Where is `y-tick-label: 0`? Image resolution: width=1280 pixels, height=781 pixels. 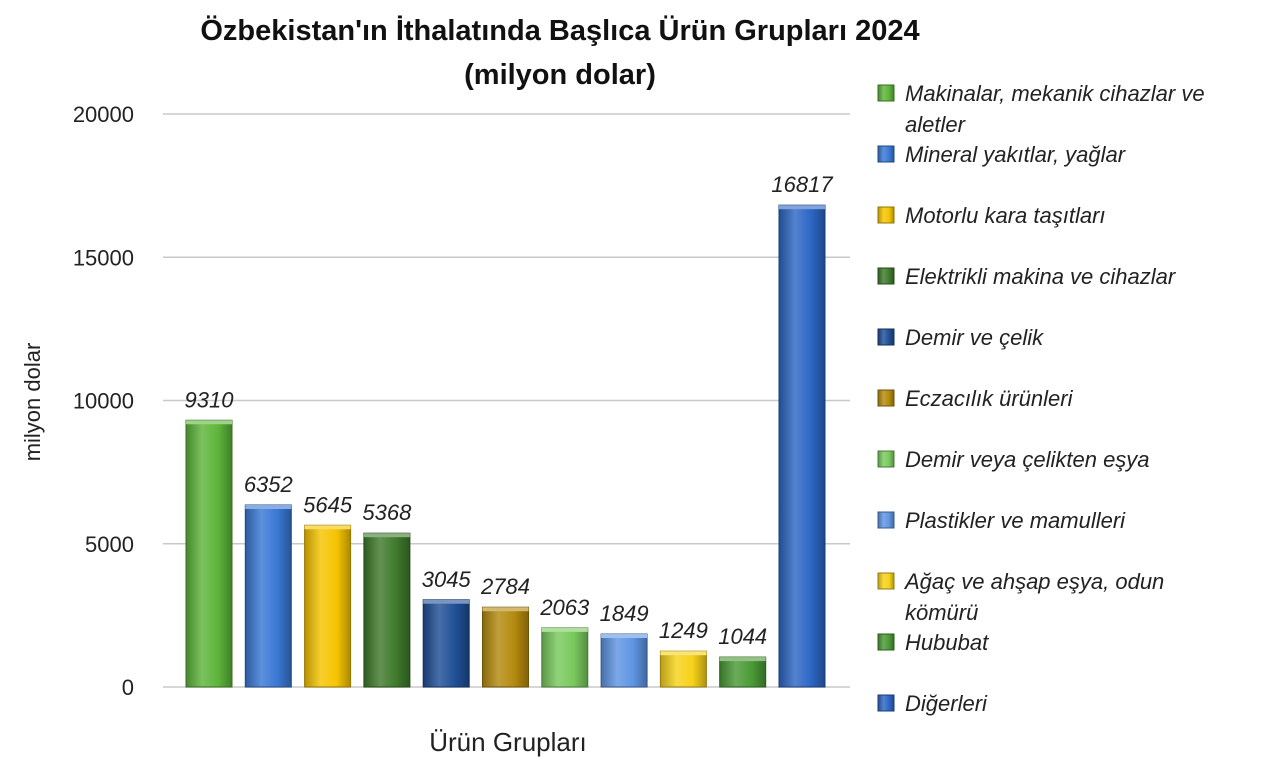
y-tick-label: 0 is located at coordinates (128, 687).